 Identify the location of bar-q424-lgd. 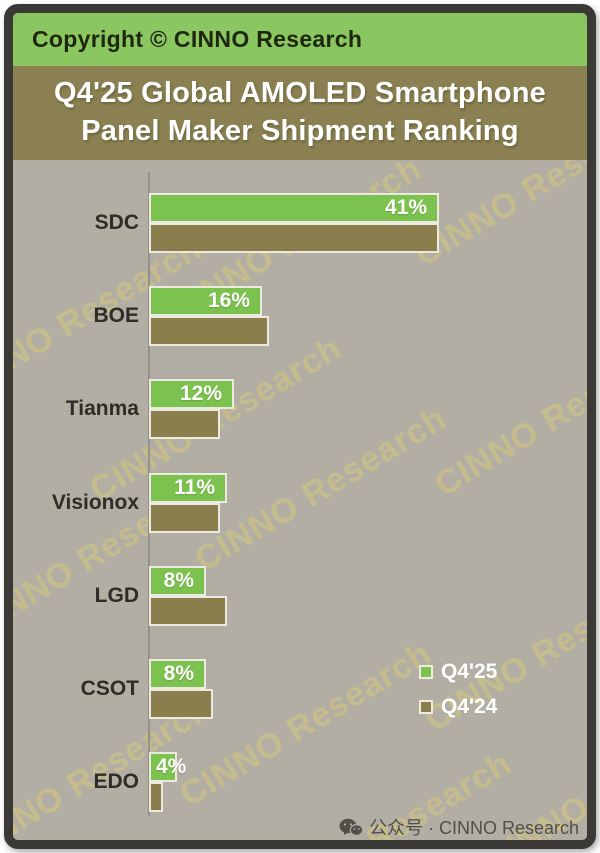
(188, 611).